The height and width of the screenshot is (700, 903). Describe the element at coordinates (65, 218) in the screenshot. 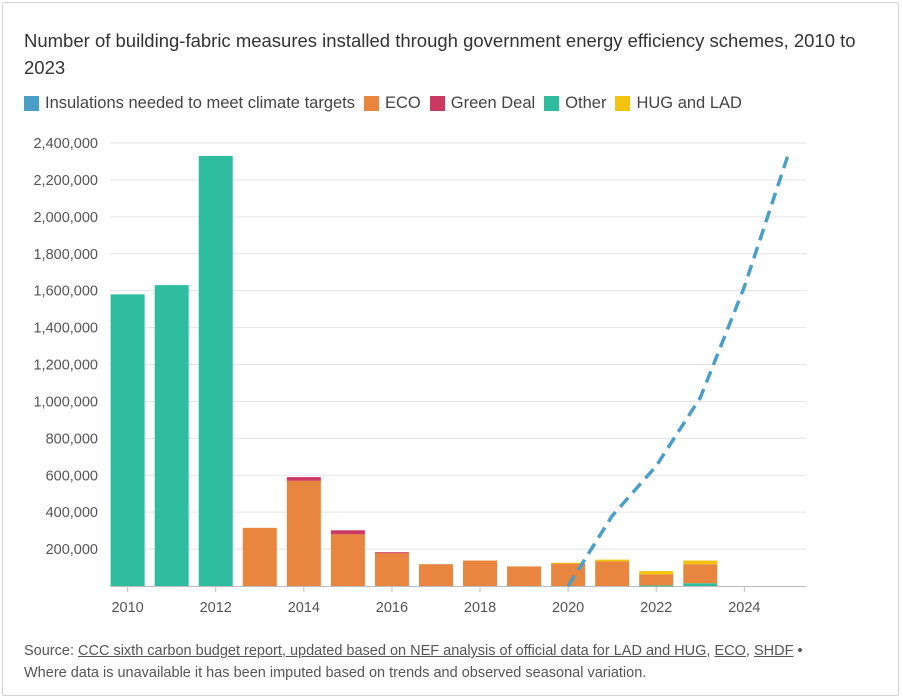

I see `y-tick-label: 2,000,000` at that location.